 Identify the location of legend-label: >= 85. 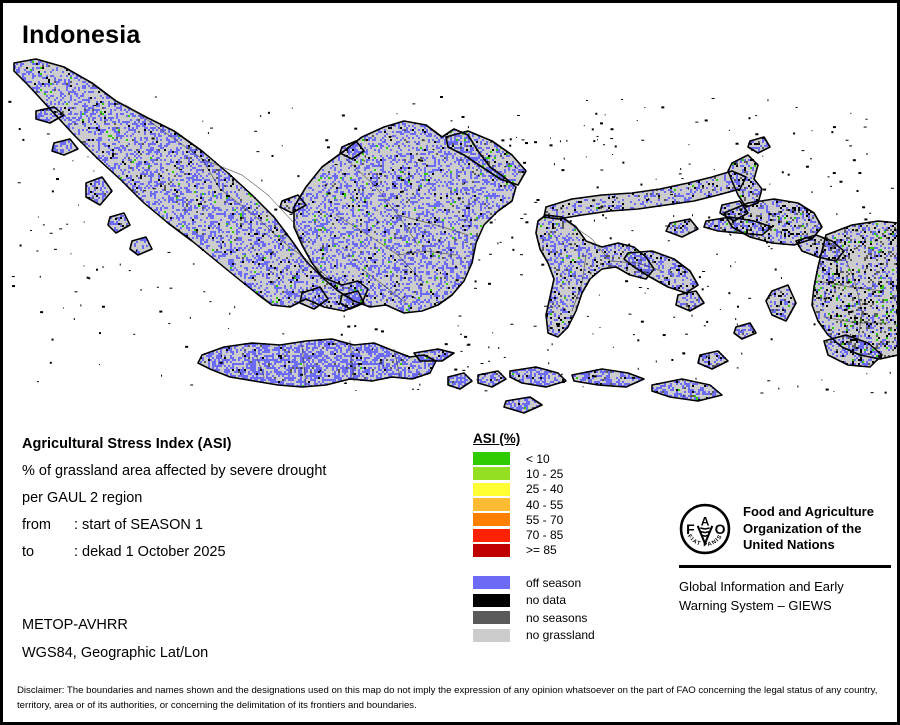
(541, 550).